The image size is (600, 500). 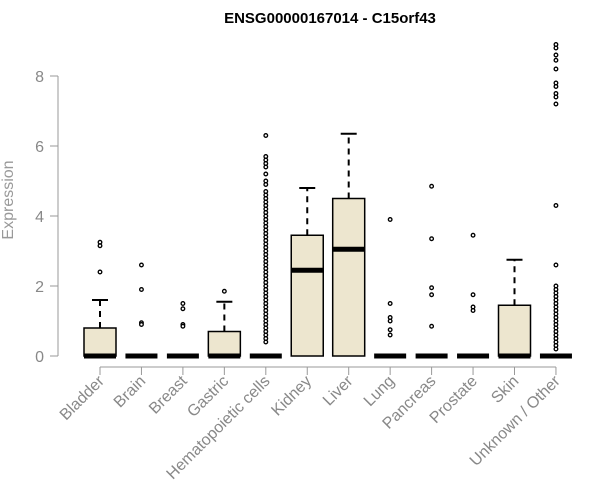 What do you see at coordinates (39, 217) in the screenshot?
I see `y-tick-label: 4` at bounding box center [39, 217].